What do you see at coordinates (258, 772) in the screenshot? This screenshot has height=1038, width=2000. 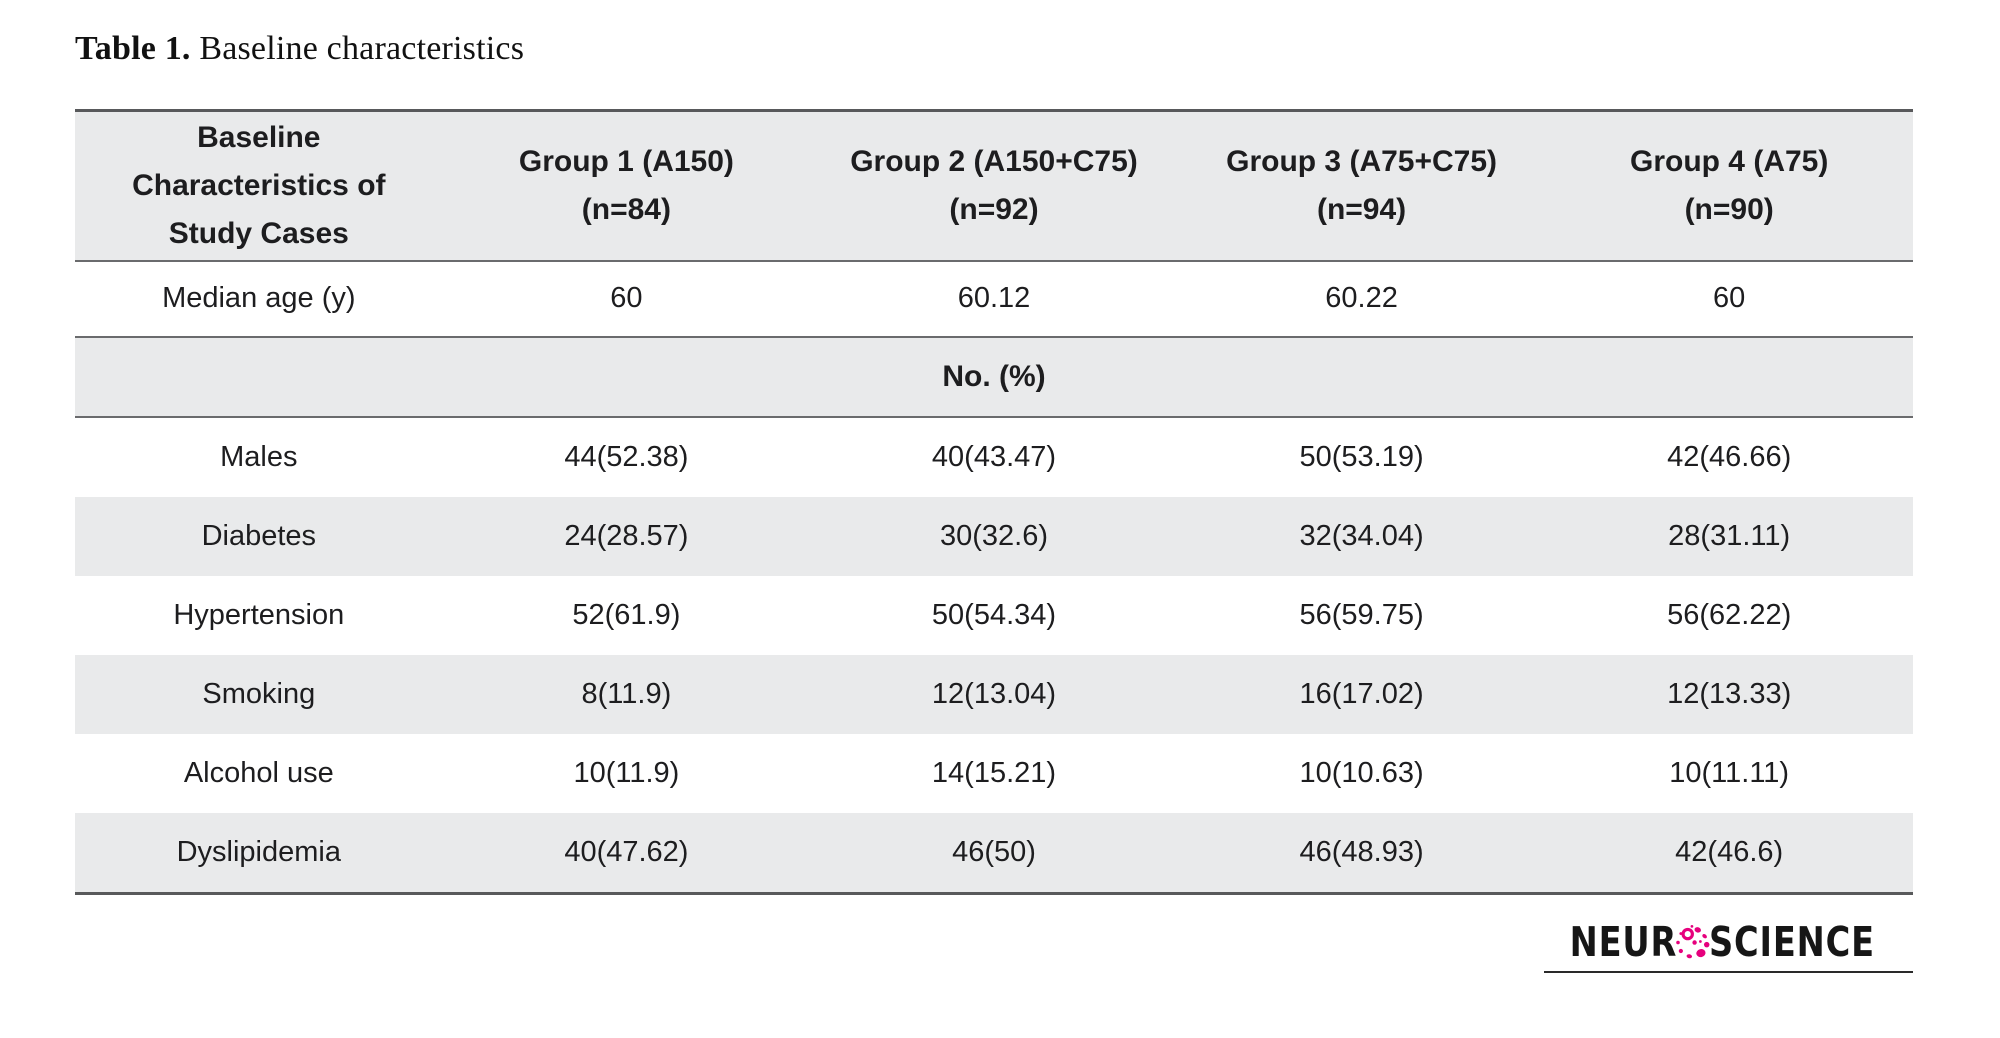 I see `row-label: Alcohol use` at bounding box center [258, 772].